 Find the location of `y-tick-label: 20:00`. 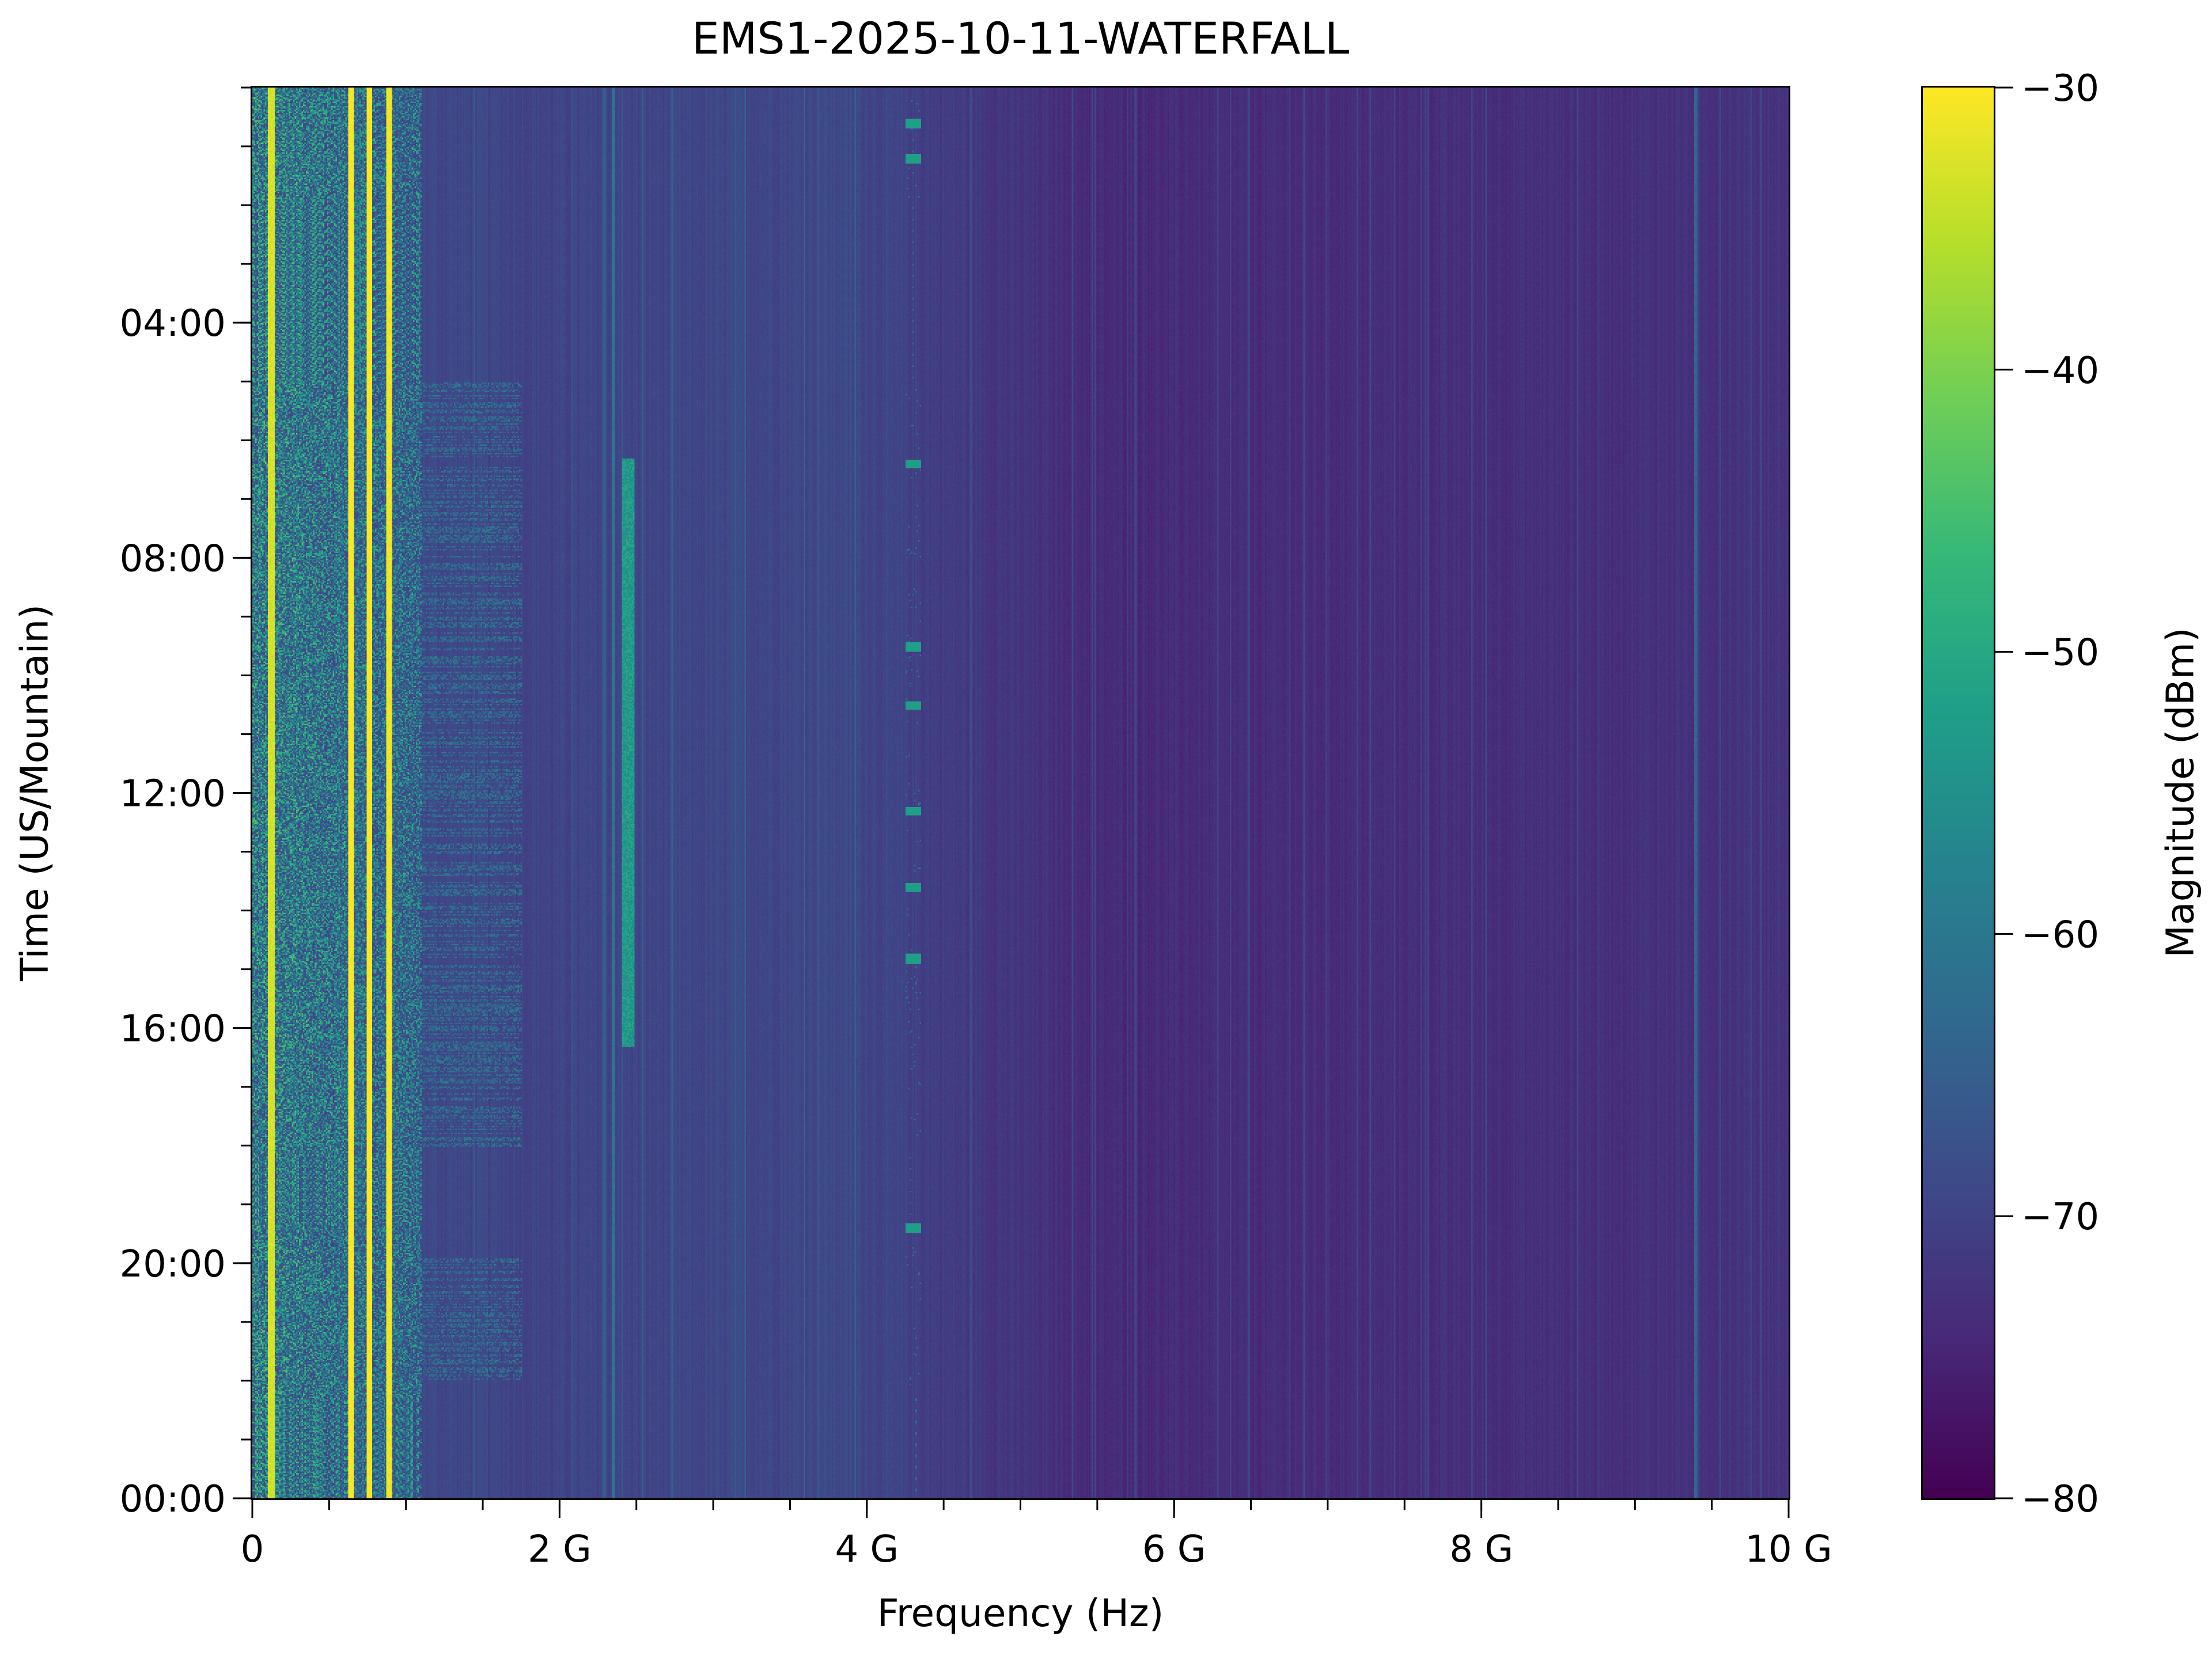

y-tick-label: 20:00 is located at coordinates (173, 1264).